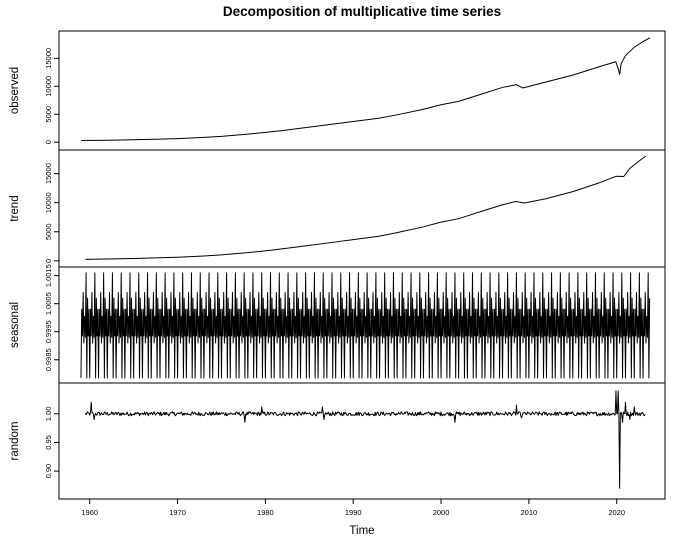 The image size is (686, 548). What do you see at coordinates (48, 275) in the screenshot?
I see `seasonal-y-tick-label: 1.0015` at bounding box center [48, 275].